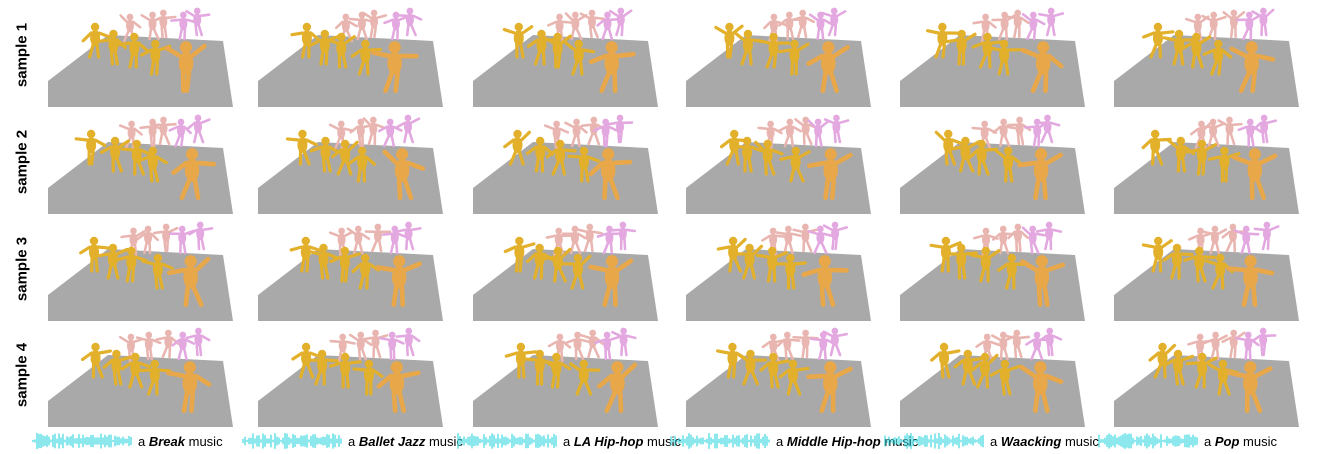 This screenshot has width=1325, height=454. I want to click on render-cell-sample-2-ballet-jazz, so click(350, 162).